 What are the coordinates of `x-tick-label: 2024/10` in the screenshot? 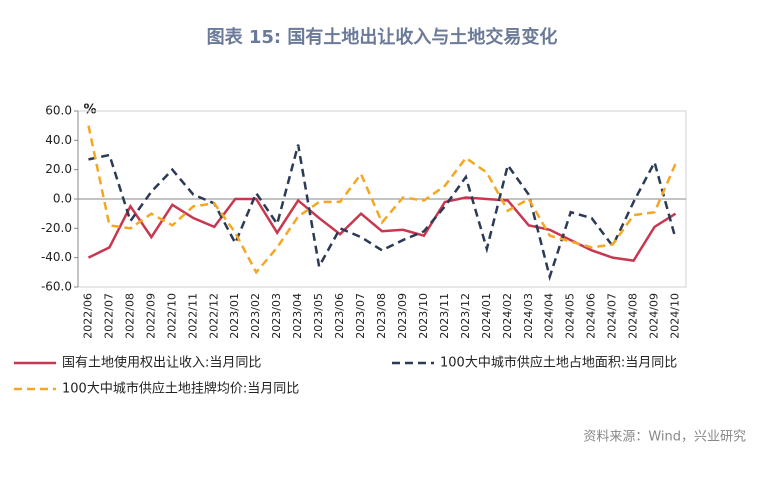 It's located at (675, 316).